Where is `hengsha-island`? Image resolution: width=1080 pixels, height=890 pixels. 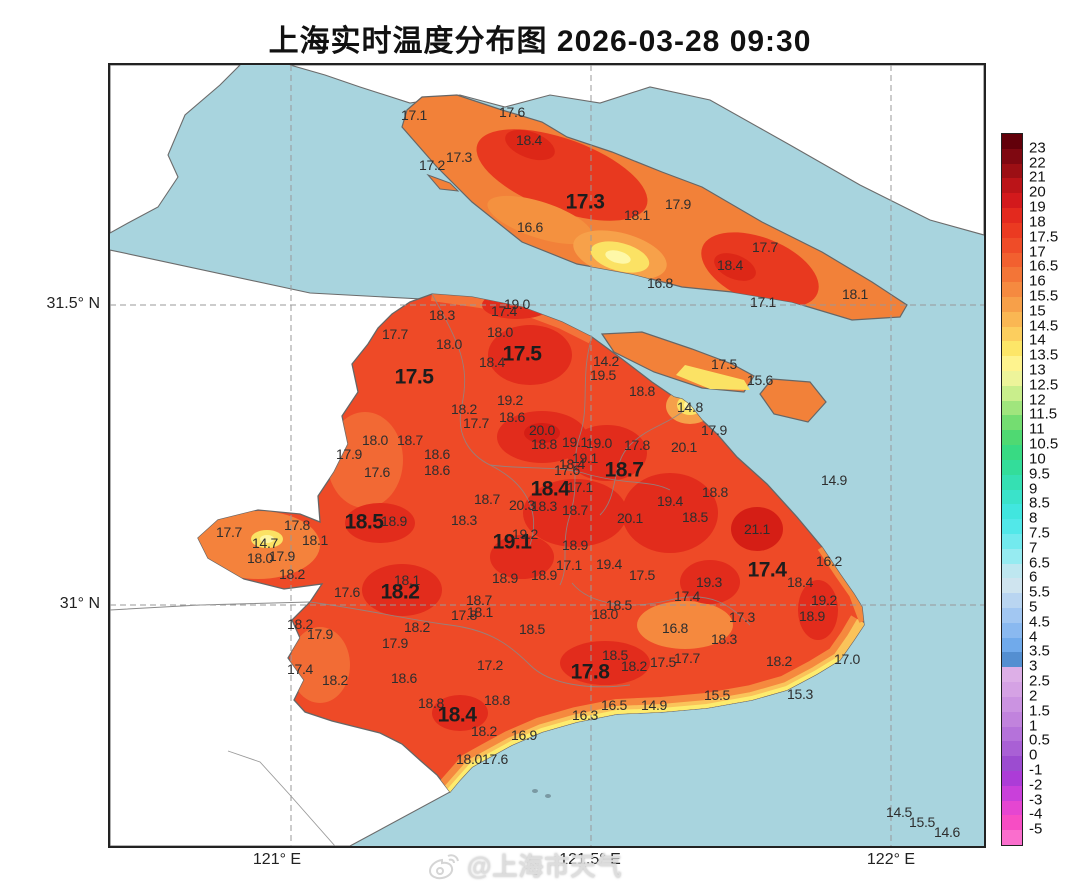
hengsha-island is located at coordinates (793, 400).